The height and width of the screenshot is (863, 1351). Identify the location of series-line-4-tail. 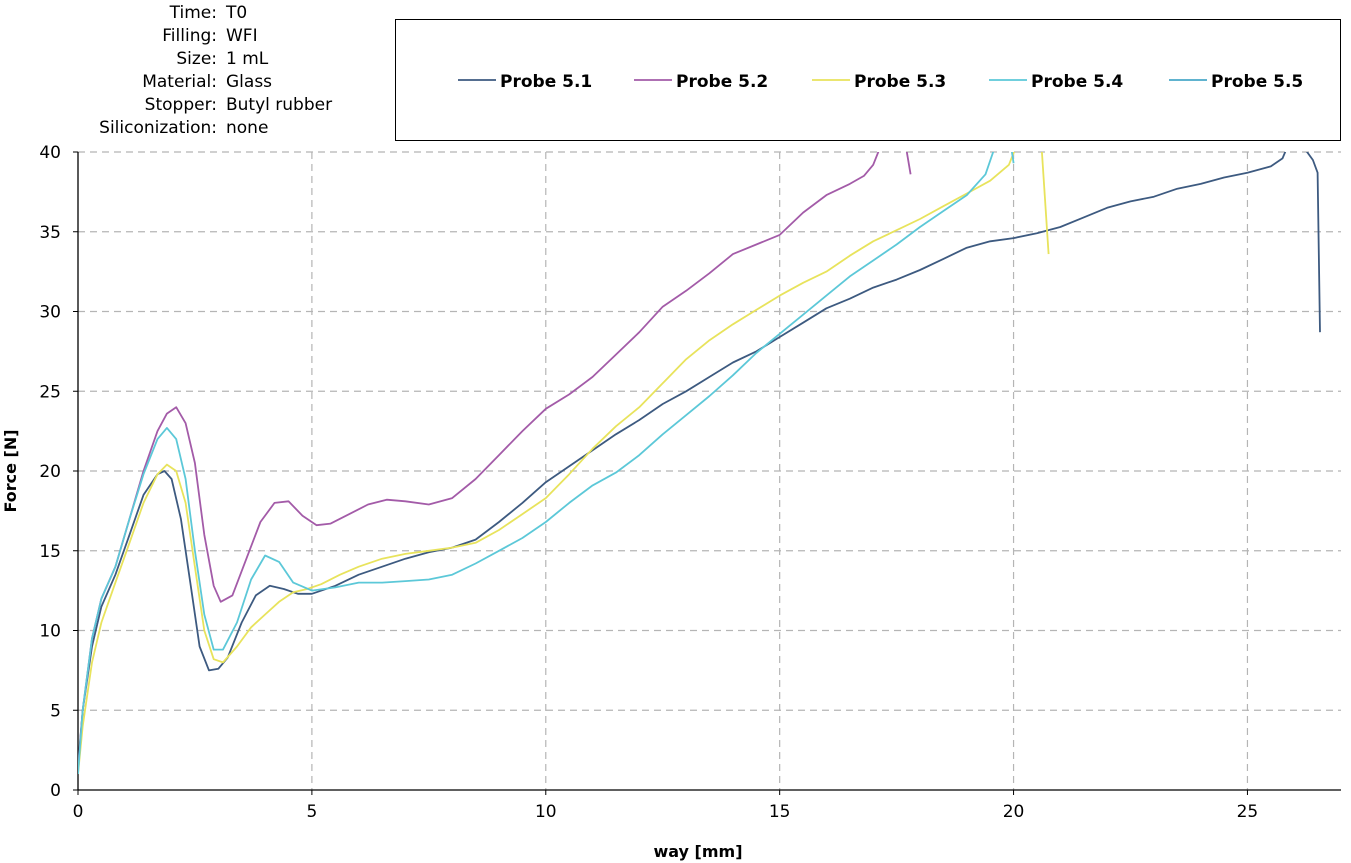
(1013, 158).